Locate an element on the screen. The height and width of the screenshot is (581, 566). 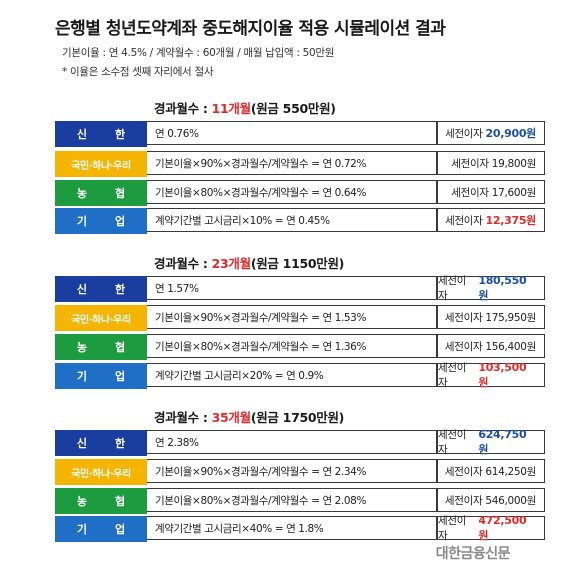
interest-cell: 세전이자 103,500원 is located at coordinates (491, 374).